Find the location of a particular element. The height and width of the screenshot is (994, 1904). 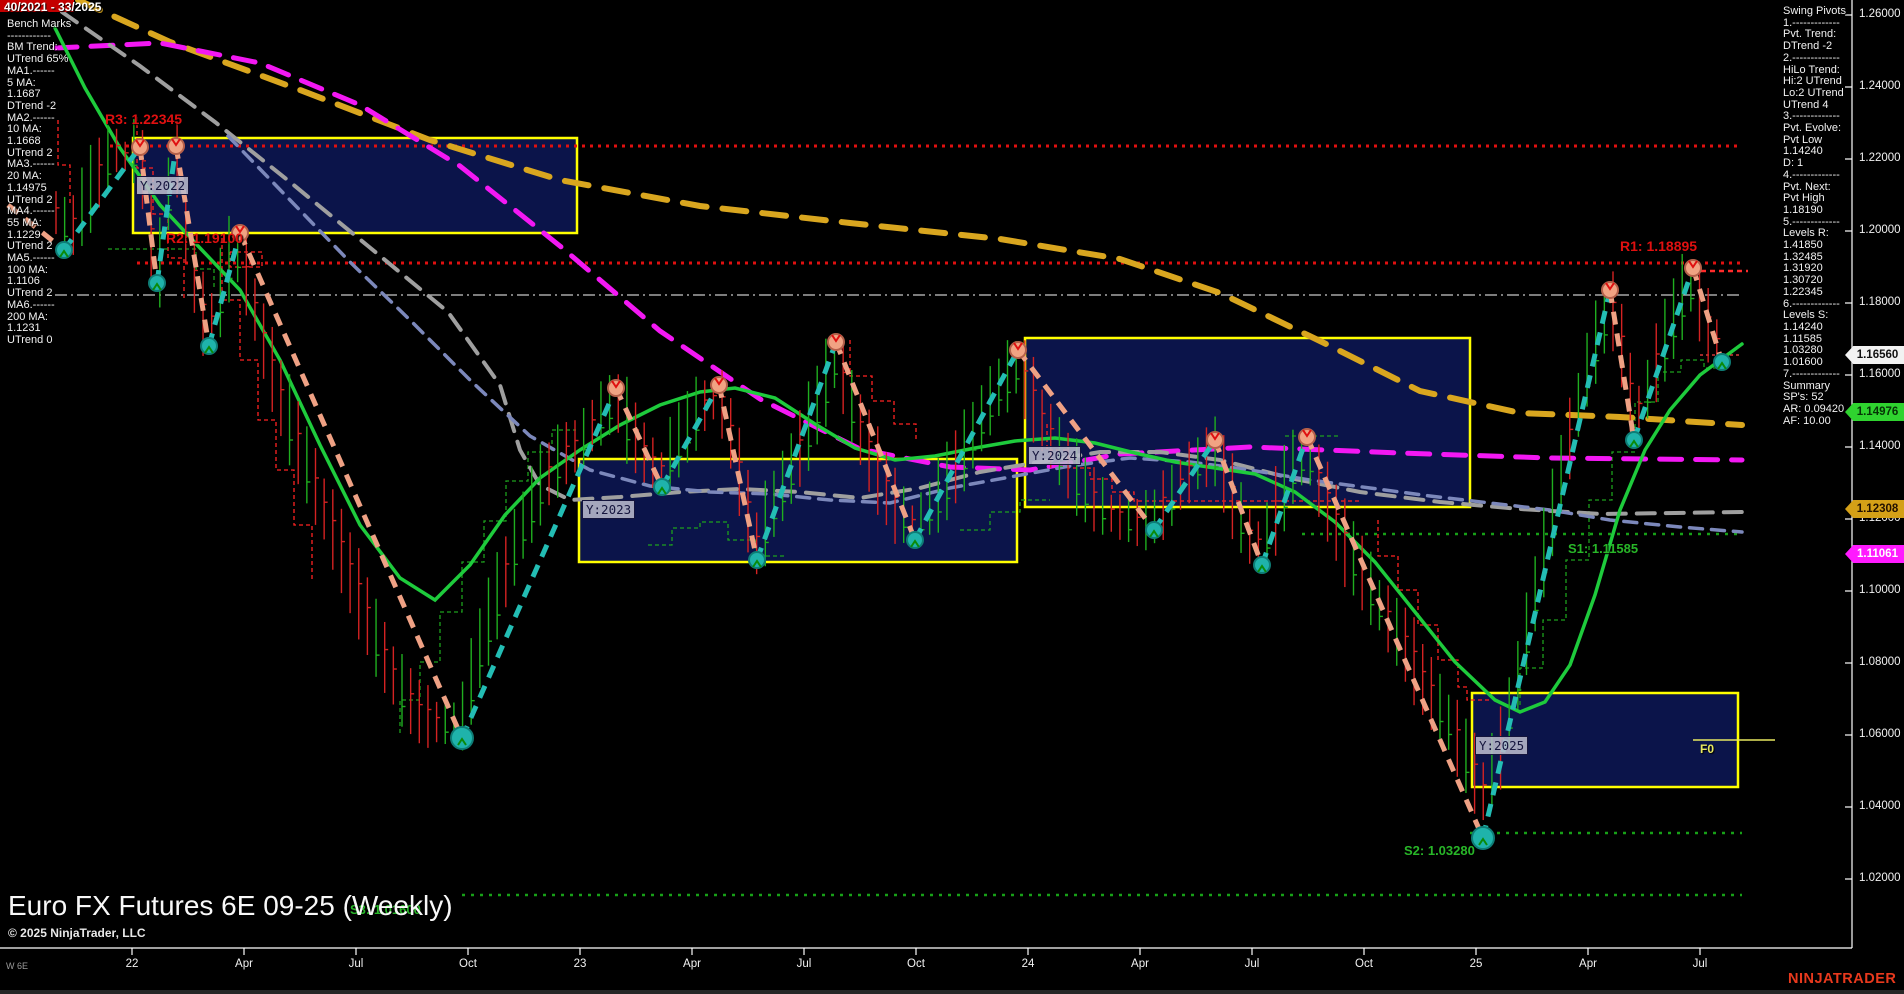

swing-pivot-panel-line: 1.03280 is located at coordinates (1803, 350).